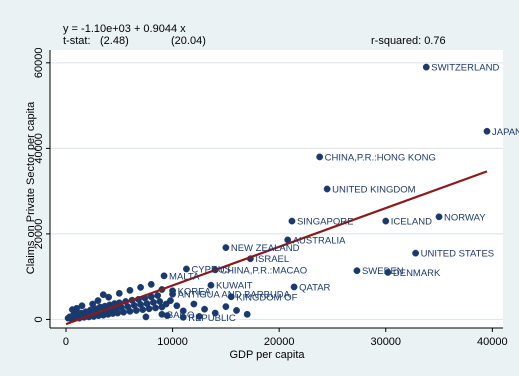  Describe the element at coordinates (195, 291) in the screenshot. I see `point-label: KOREA` at that location.